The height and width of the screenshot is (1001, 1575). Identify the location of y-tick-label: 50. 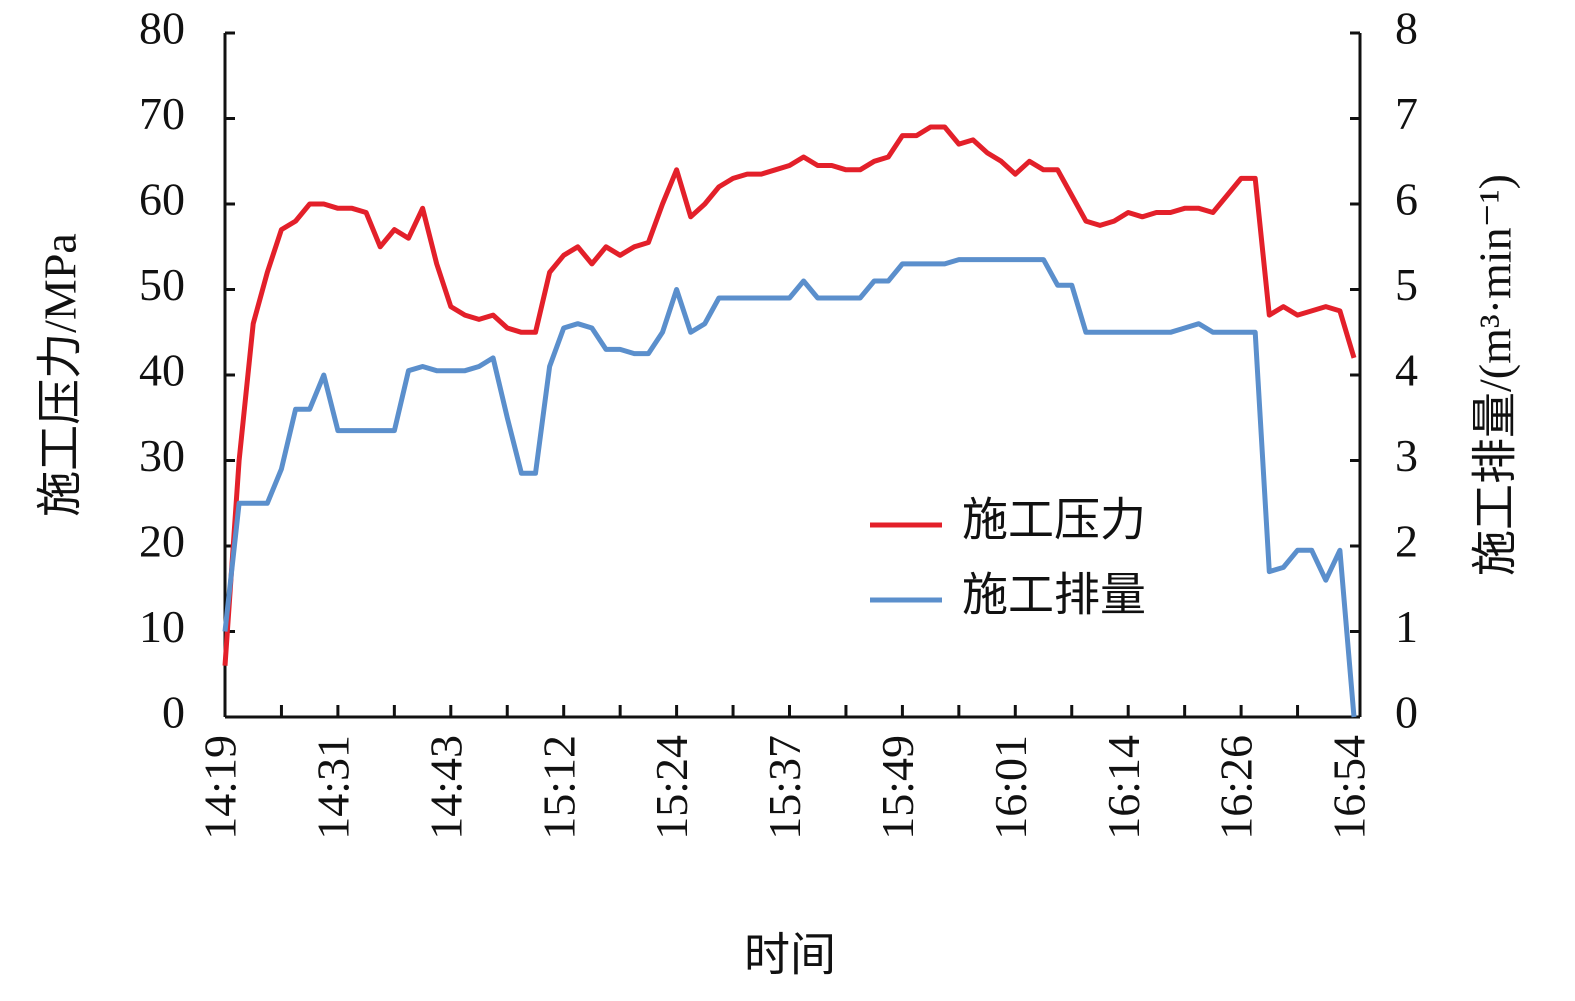
(162, 284).